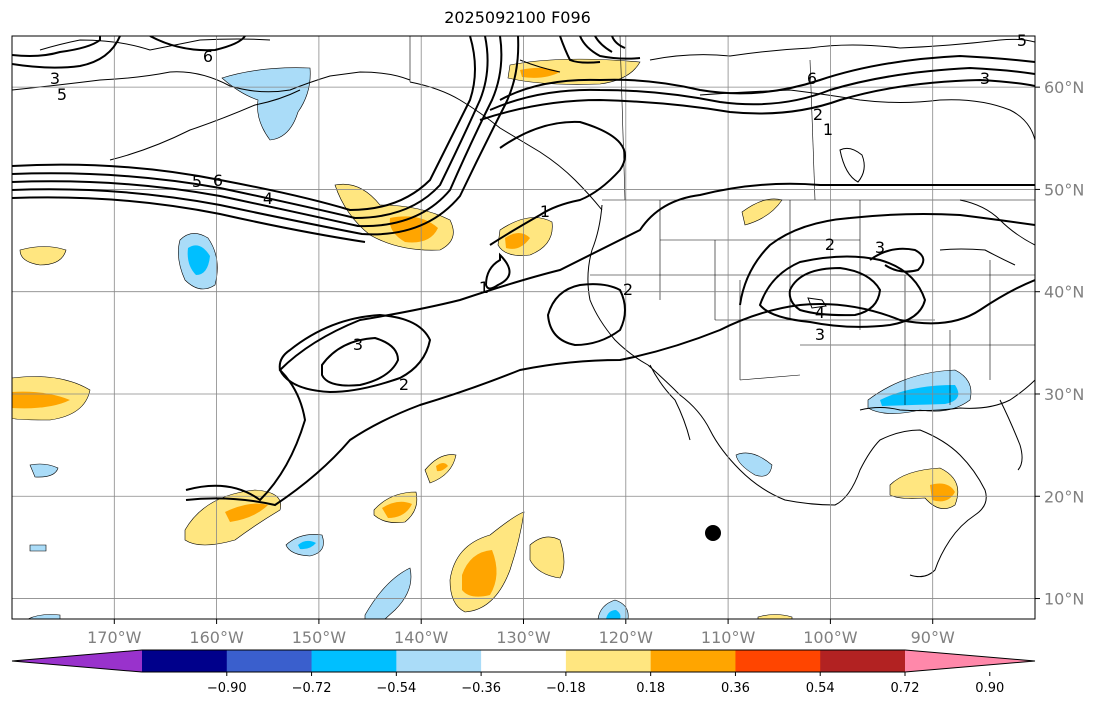 The height and width of the screenshot is (712, 1105). I want to click on lon-tick-label: 160°W, so click(216, 637).